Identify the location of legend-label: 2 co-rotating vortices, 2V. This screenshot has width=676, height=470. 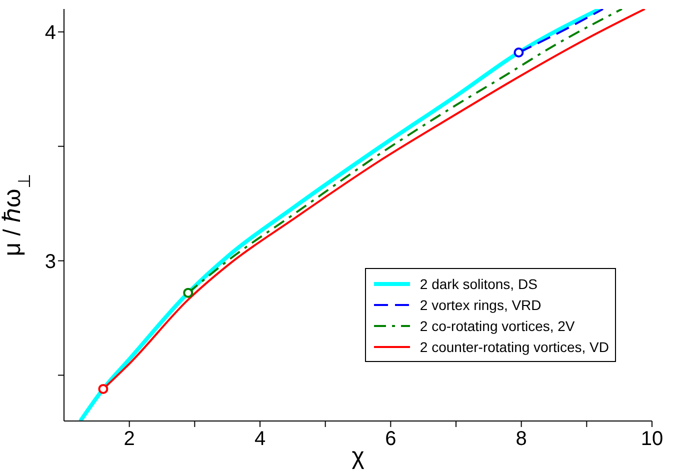
(497, 326).